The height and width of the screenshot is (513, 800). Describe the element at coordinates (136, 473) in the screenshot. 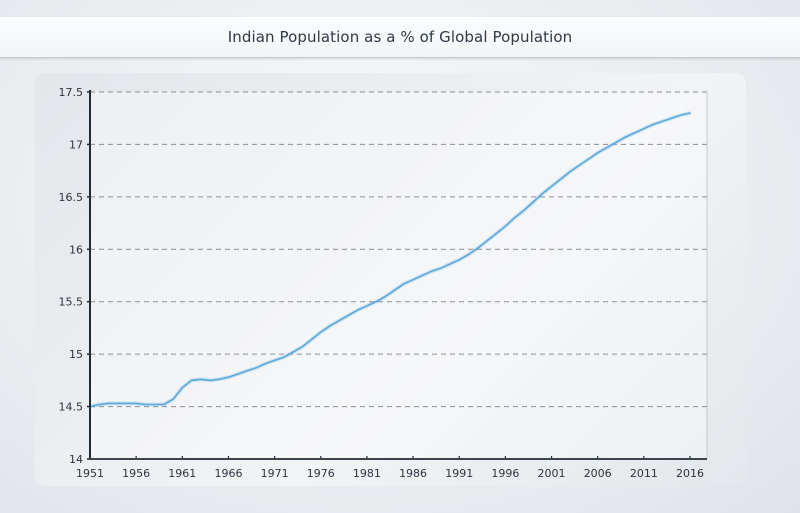

I see `x-tick-label: 1956` at that location.